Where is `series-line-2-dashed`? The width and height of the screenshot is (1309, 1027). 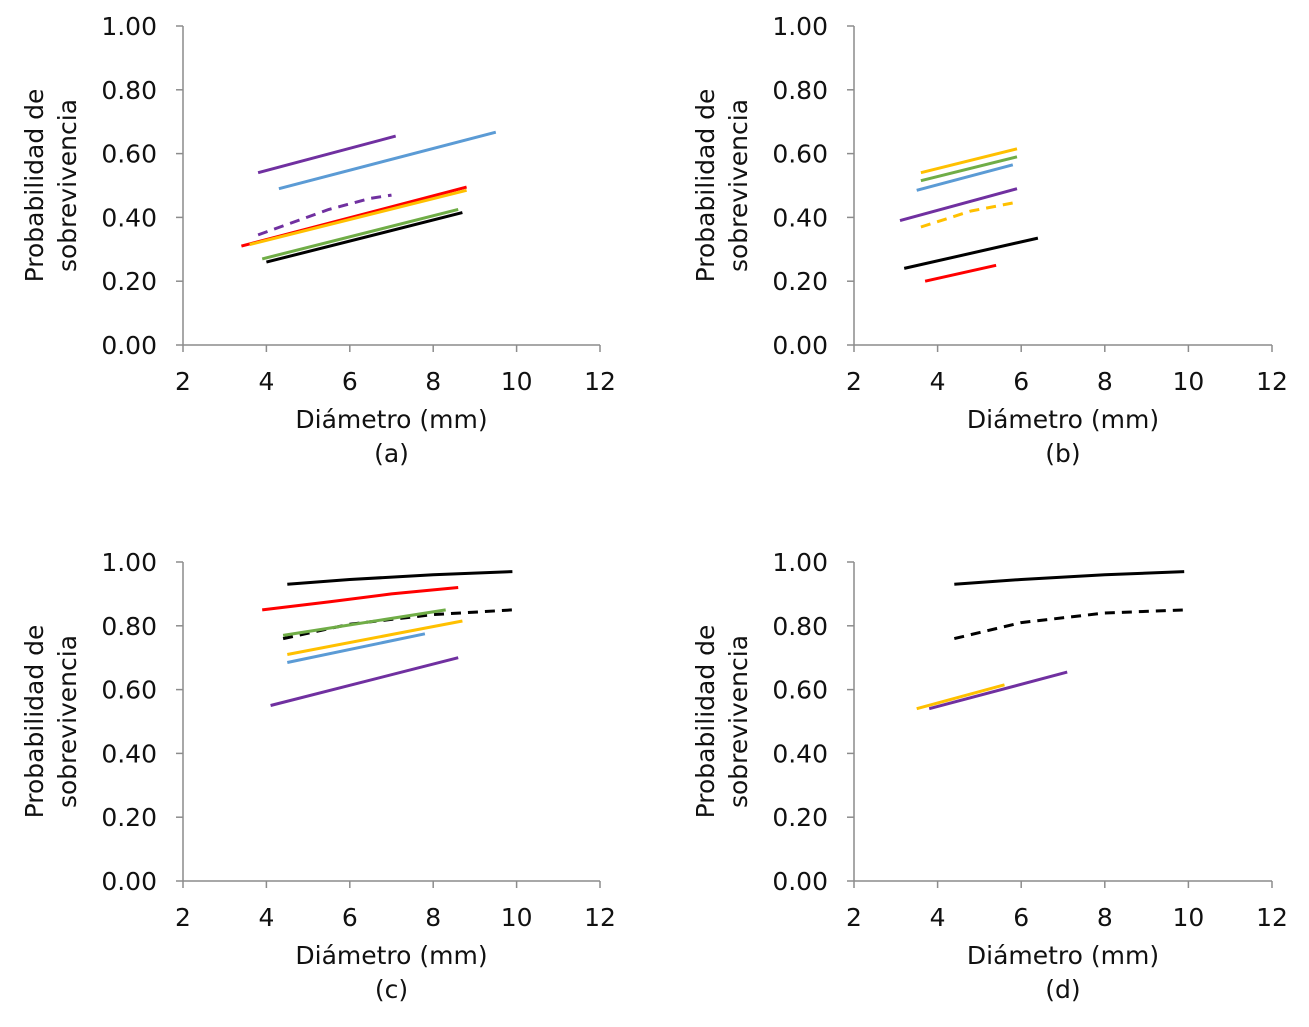 series-line-2-dashed is located at coordinates (1069, 624).